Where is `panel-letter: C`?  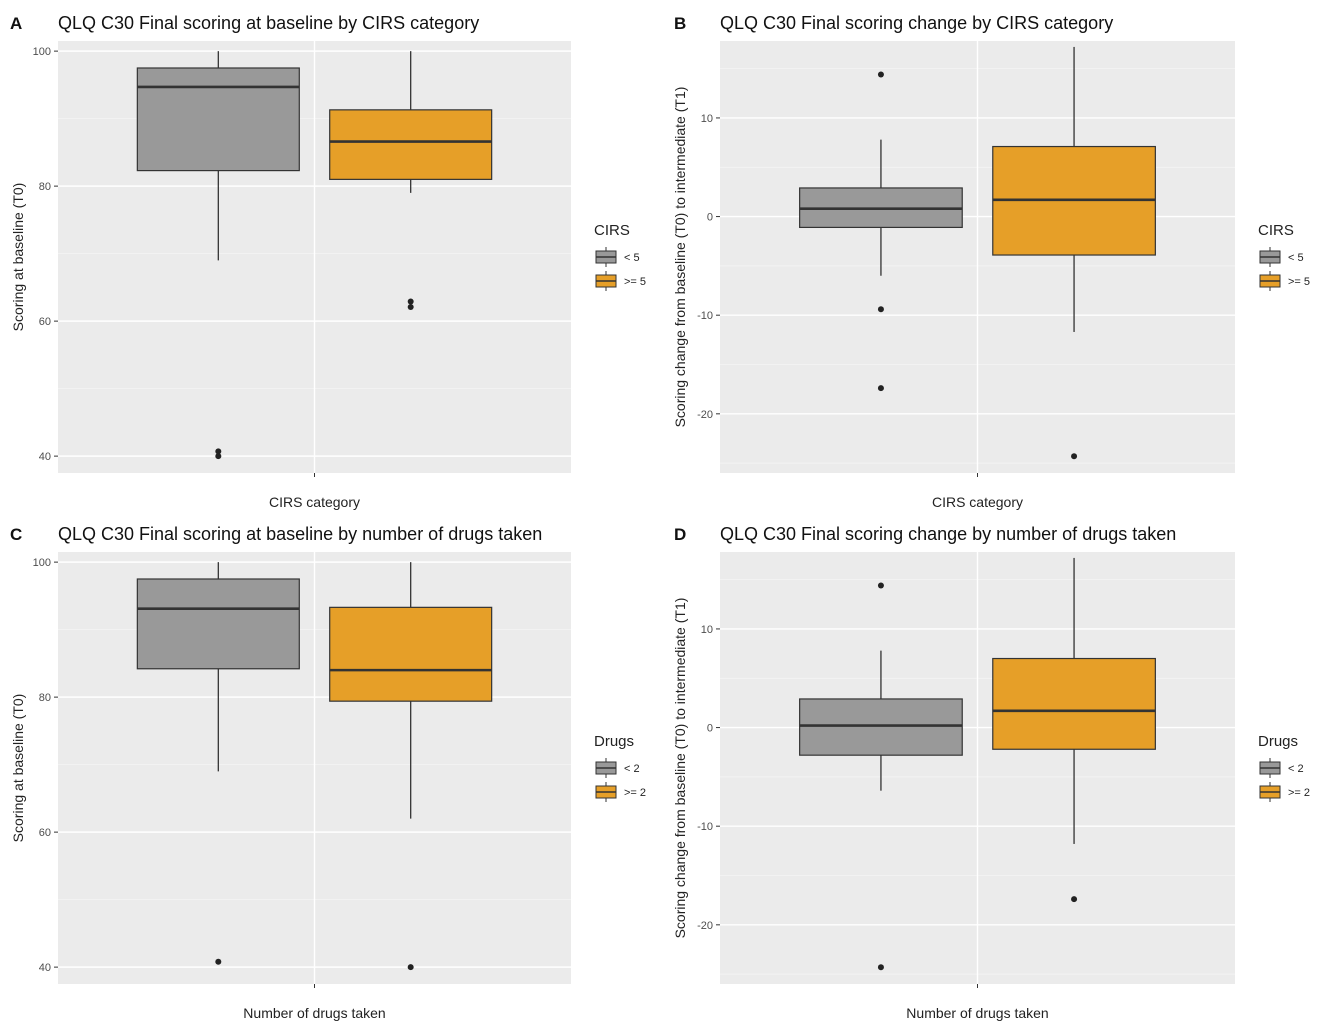
panel-letter: C is located at coordinates (16, 534).